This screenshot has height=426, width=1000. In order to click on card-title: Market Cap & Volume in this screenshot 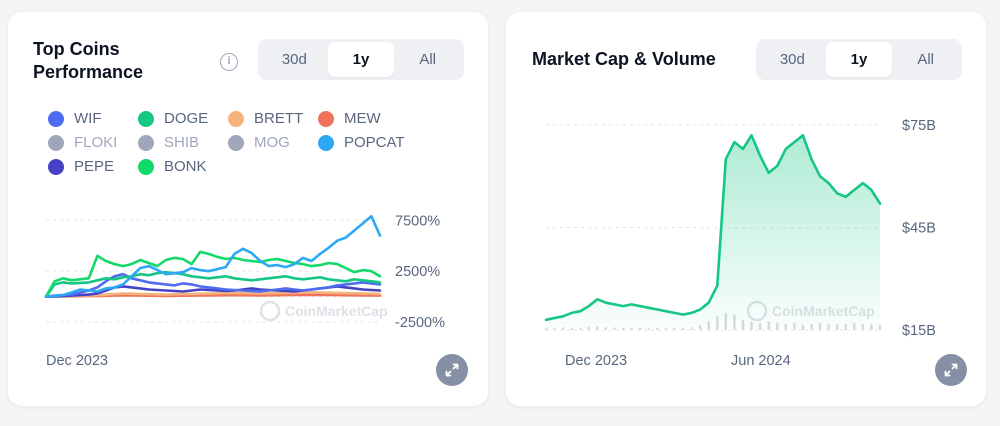, I will do `click(624, 59)`.